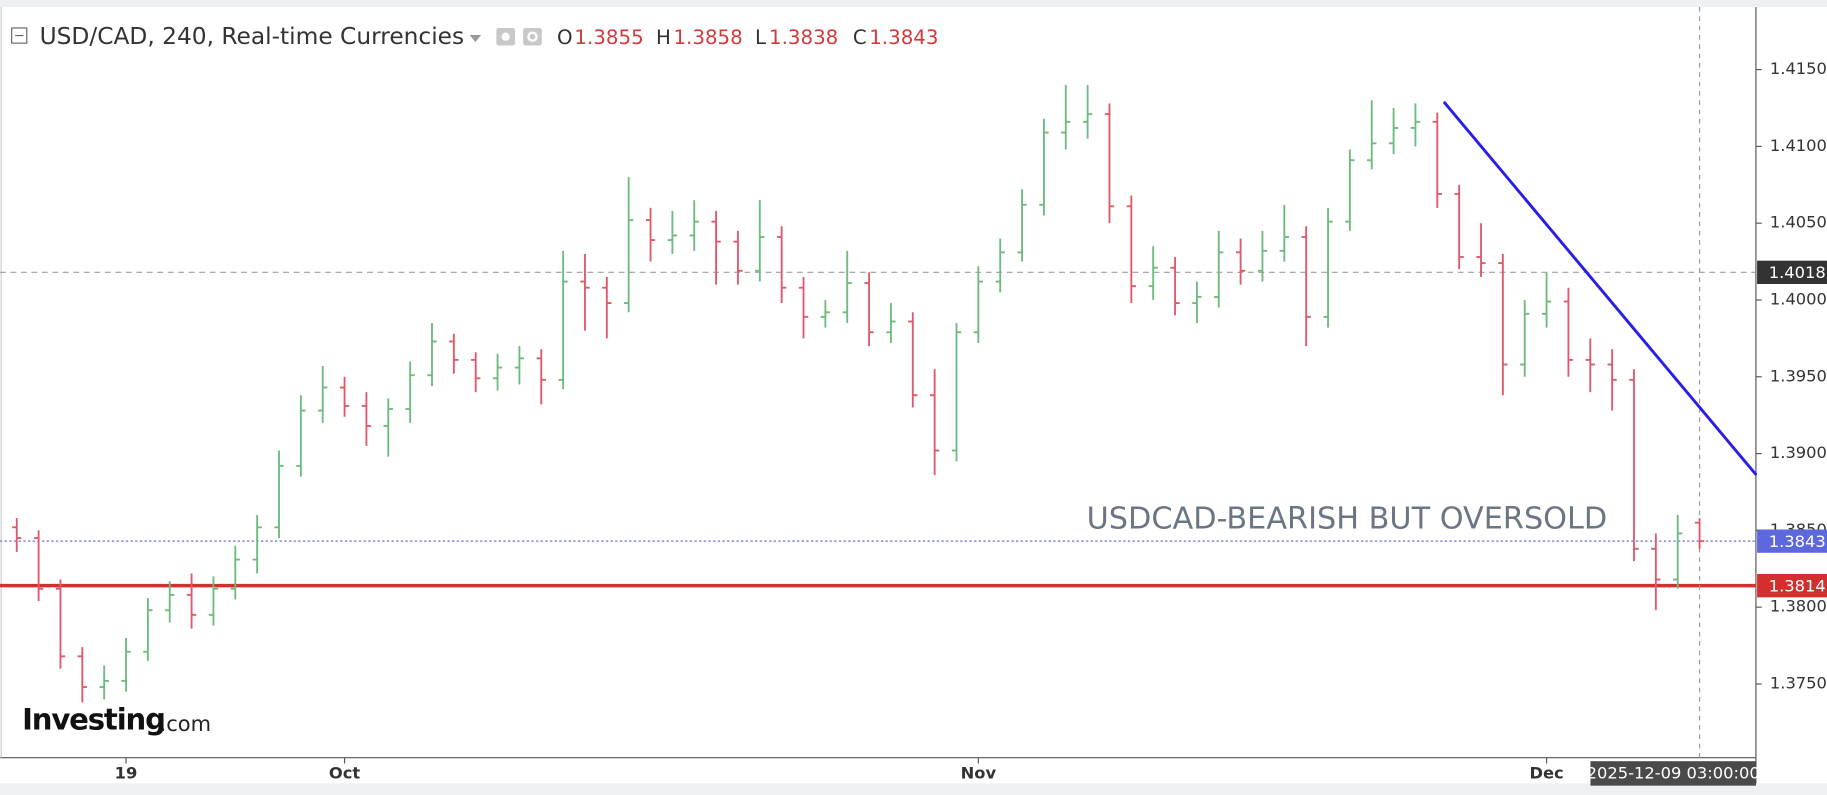 The width and height of the screenshot is (1827, 795). Describe the element at coordinates (345, 773) in the screenshot. I see `x-tick-label: Oct` at that location.